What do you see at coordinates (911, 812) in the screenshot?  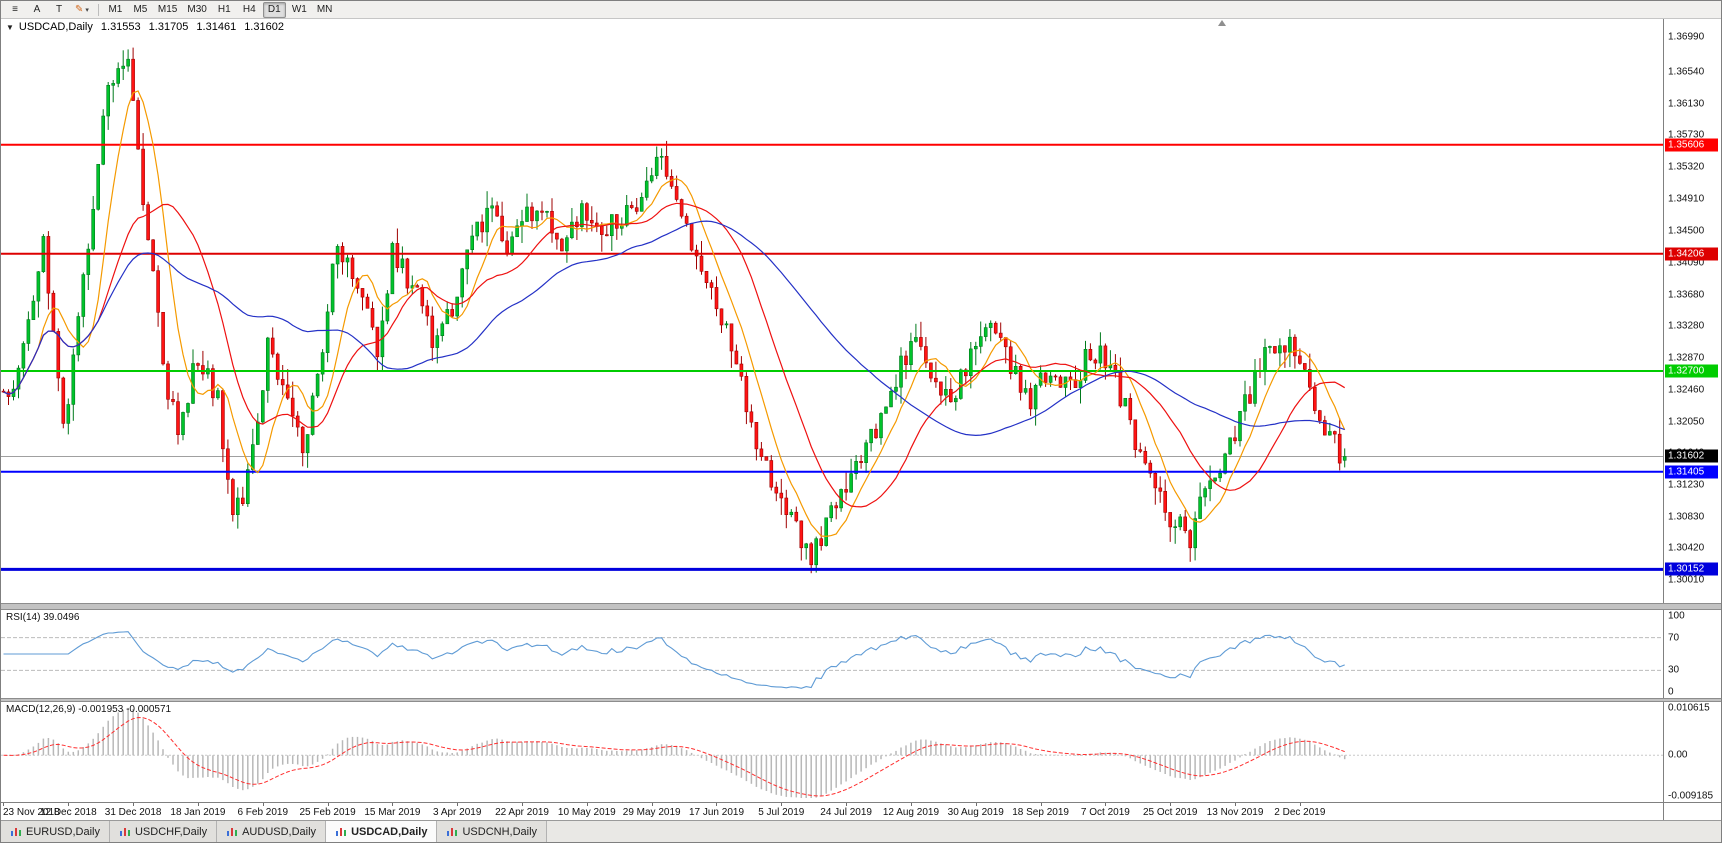 I see `date-label: 12 Aug 2019` at bounding box center [911, 812].